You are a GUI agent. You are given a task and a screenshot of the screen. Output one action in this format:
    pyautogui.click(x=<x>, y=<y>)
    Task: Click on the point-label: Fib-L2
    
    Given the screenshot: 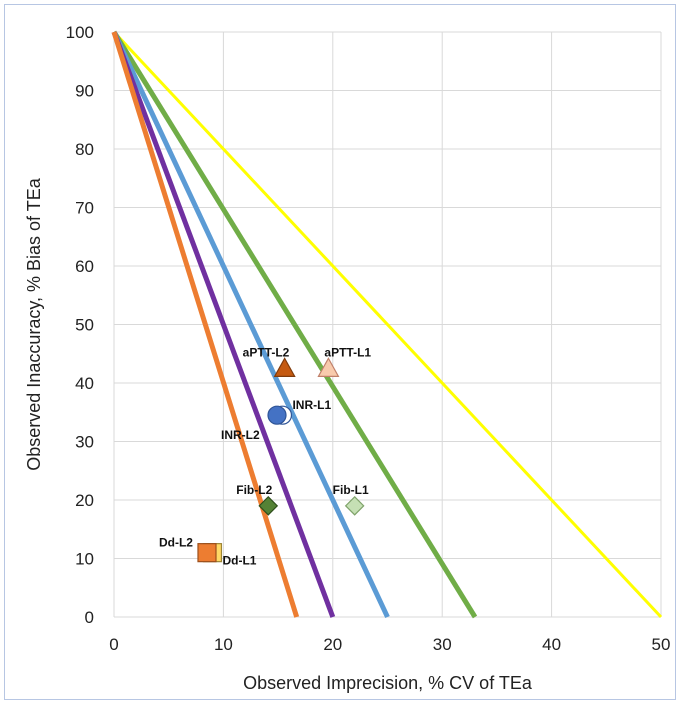 What is the action you would take?
    pyautogui.click(x=254, y=490)
    